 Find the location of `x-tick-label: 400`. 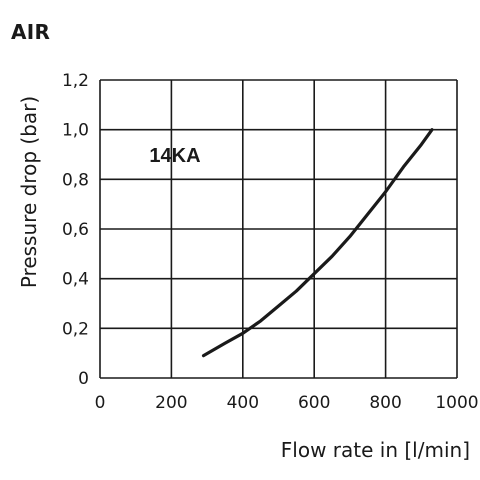

x-tick-label: 400 is located at coordinates (243, 403).